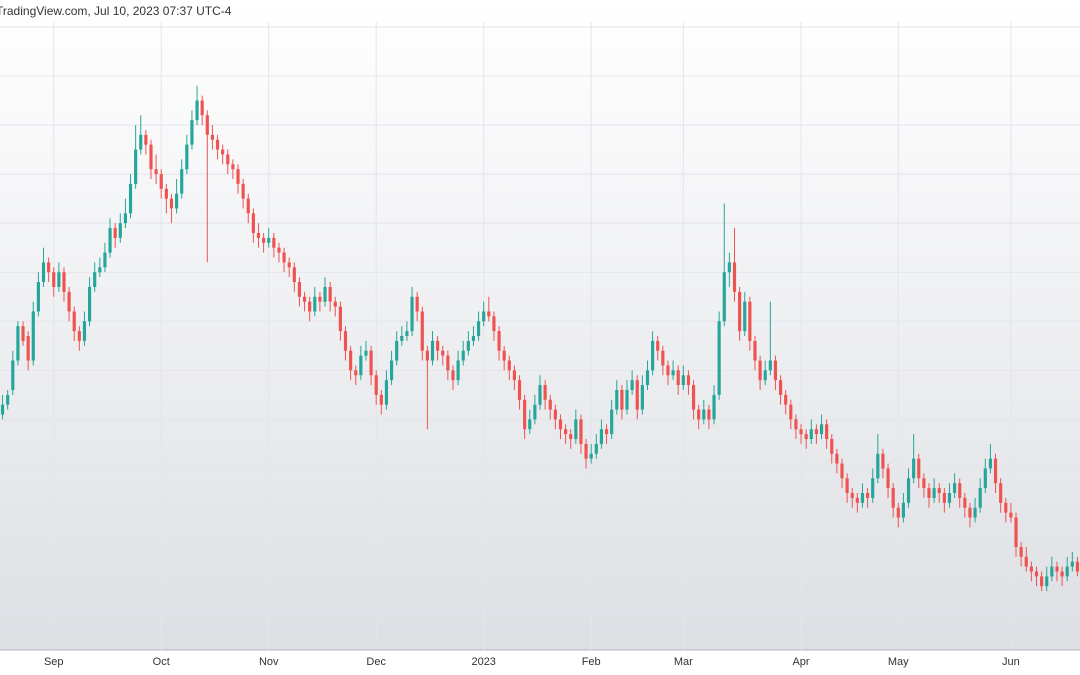 This screenshot has height=675, width=1080. What do you see at coordinates (269, 662) in the screenshot?
I see `x-tick-label: Nov` at bounding box center [269, 662].